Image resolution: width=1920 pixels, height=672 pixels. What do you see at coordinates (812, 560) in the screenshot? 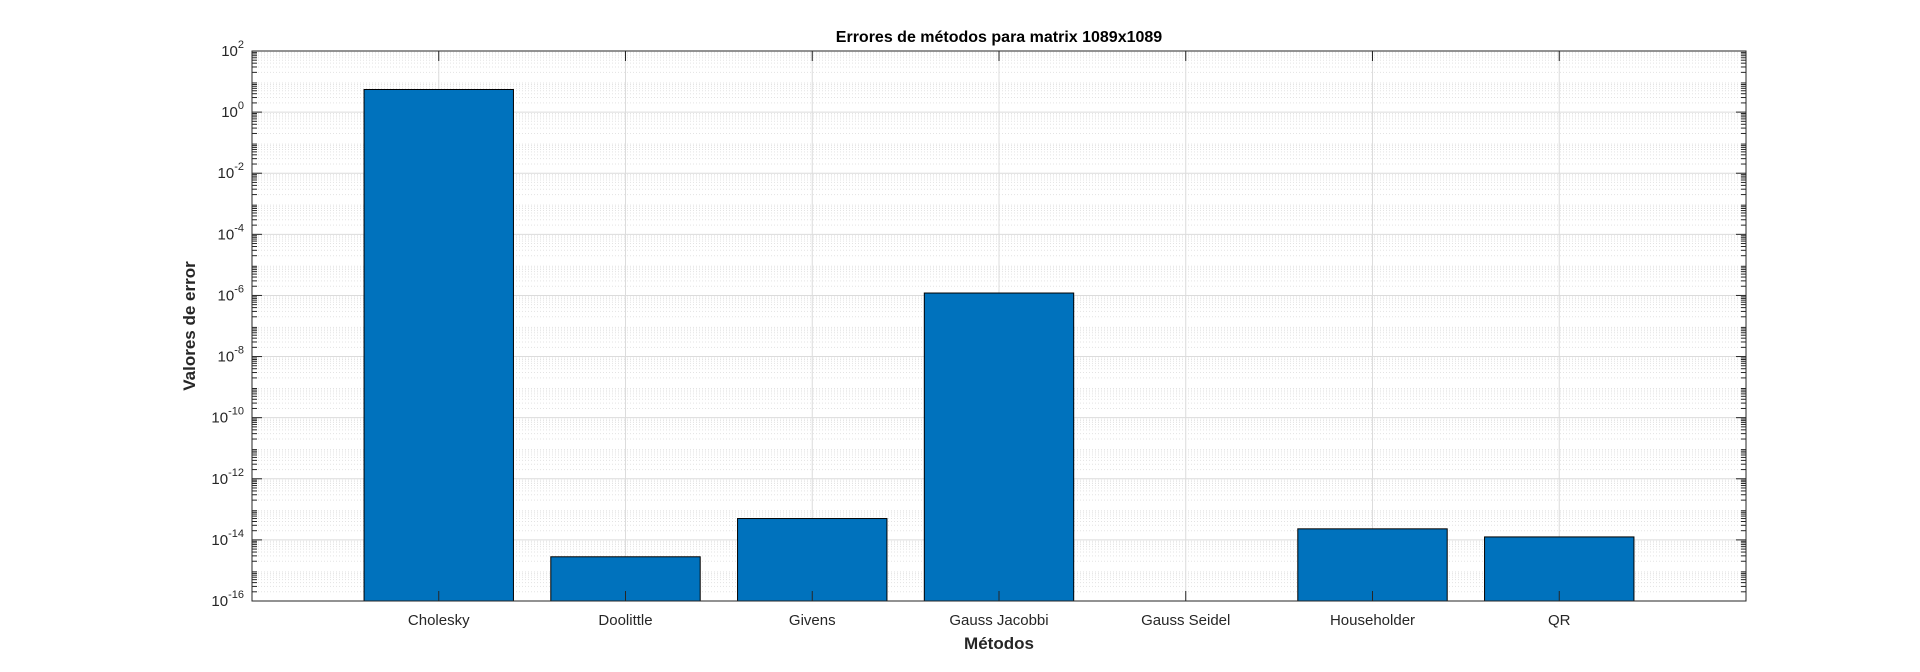
I see `bar-givens` at bounding box center [812, 560].